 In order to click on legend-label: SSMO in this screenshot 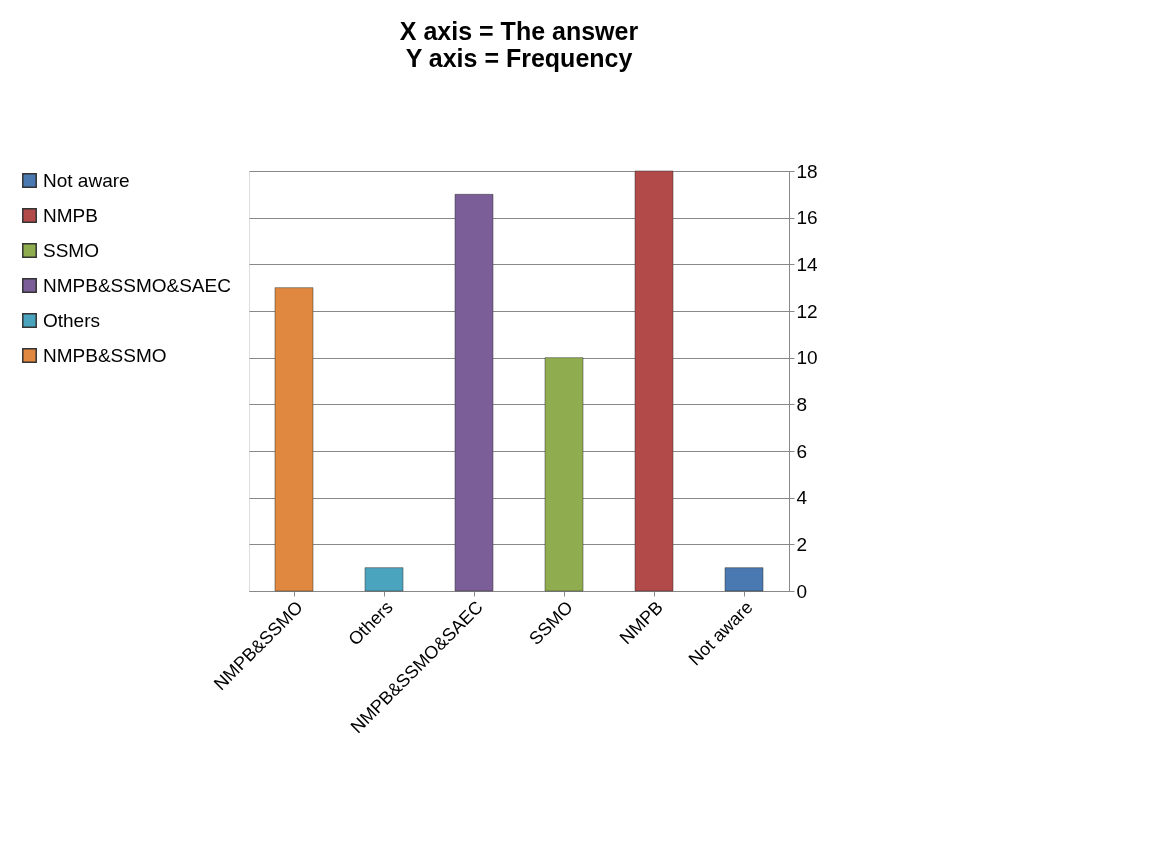, I will do `click(71, 250)`.